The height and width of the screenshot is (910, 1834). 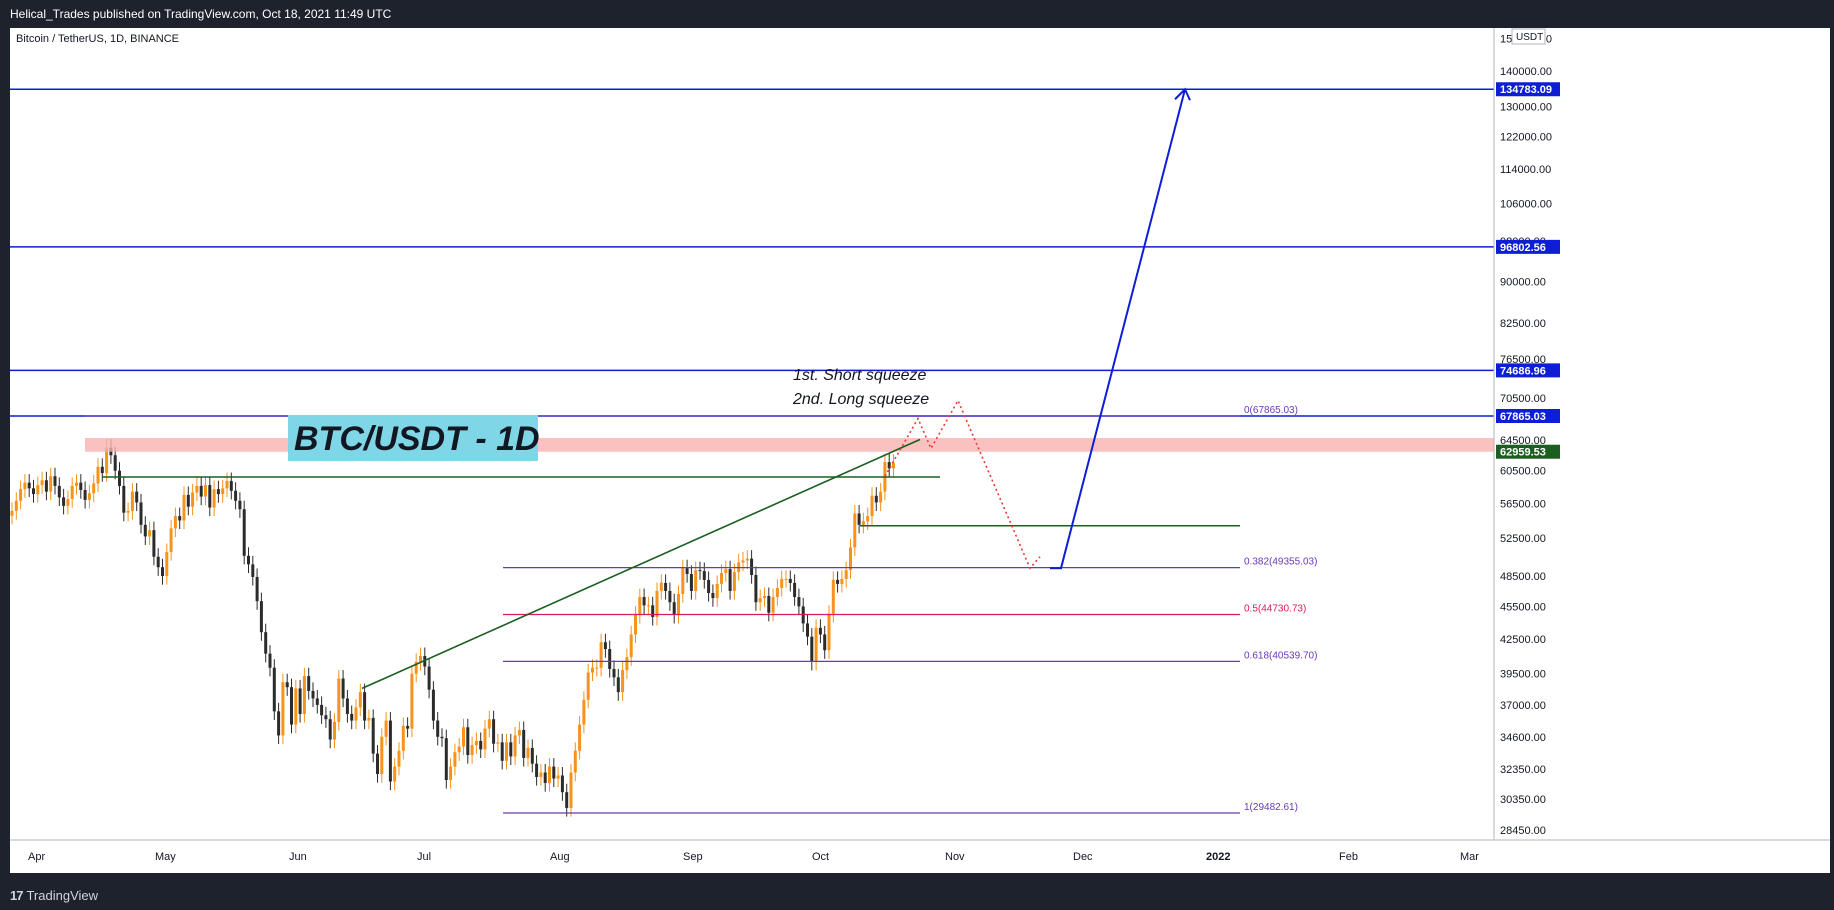 I want to click on annotation-short-squeeze: 1st. Short squeeze, so click(x=860, y=375).